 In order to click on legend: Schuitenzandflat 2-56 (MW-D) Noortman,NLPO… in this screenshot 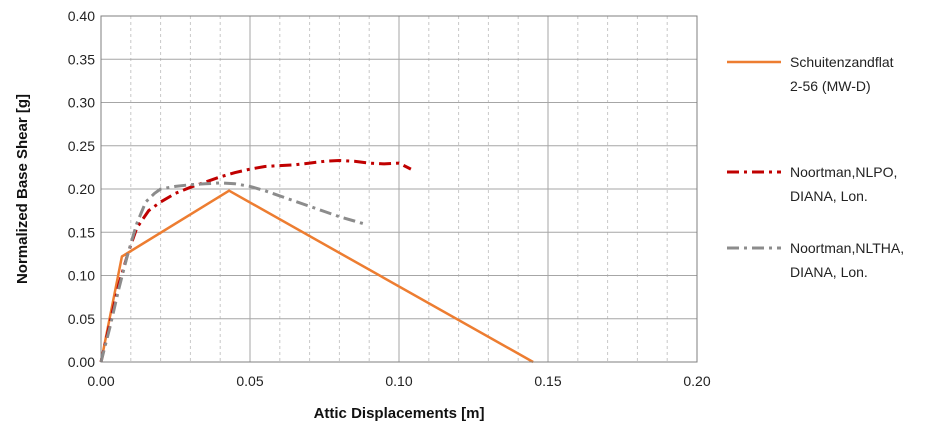, I will do `click(815, 167)`.